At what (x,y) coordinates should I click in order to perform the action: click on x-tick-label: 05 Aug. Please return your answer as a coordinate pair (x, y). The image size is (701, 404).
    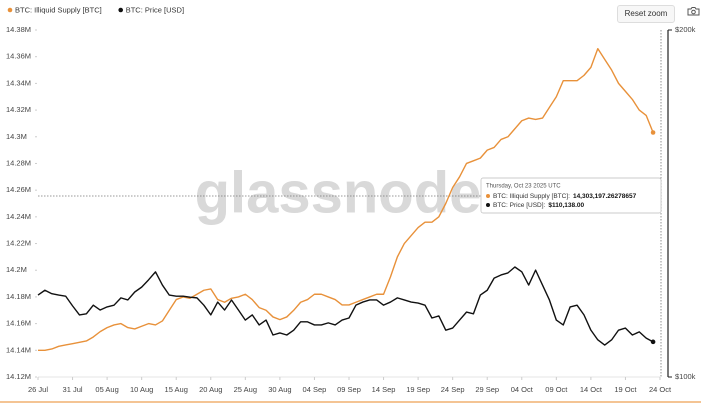
    Looking at the image, I should click on (106, 389).